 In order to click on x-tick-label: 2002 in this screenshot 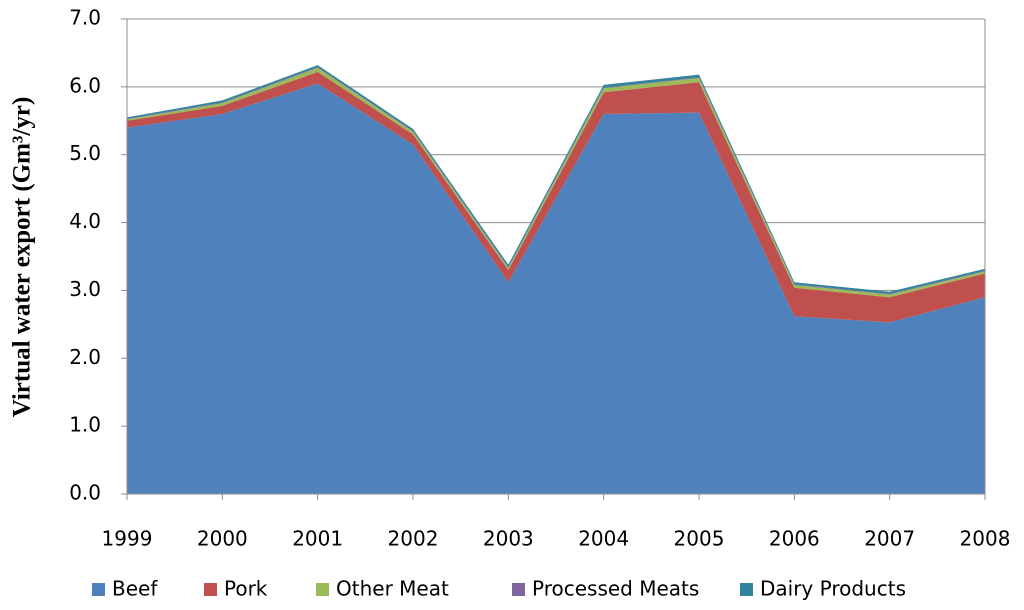, I will do `click(413, 539)`.